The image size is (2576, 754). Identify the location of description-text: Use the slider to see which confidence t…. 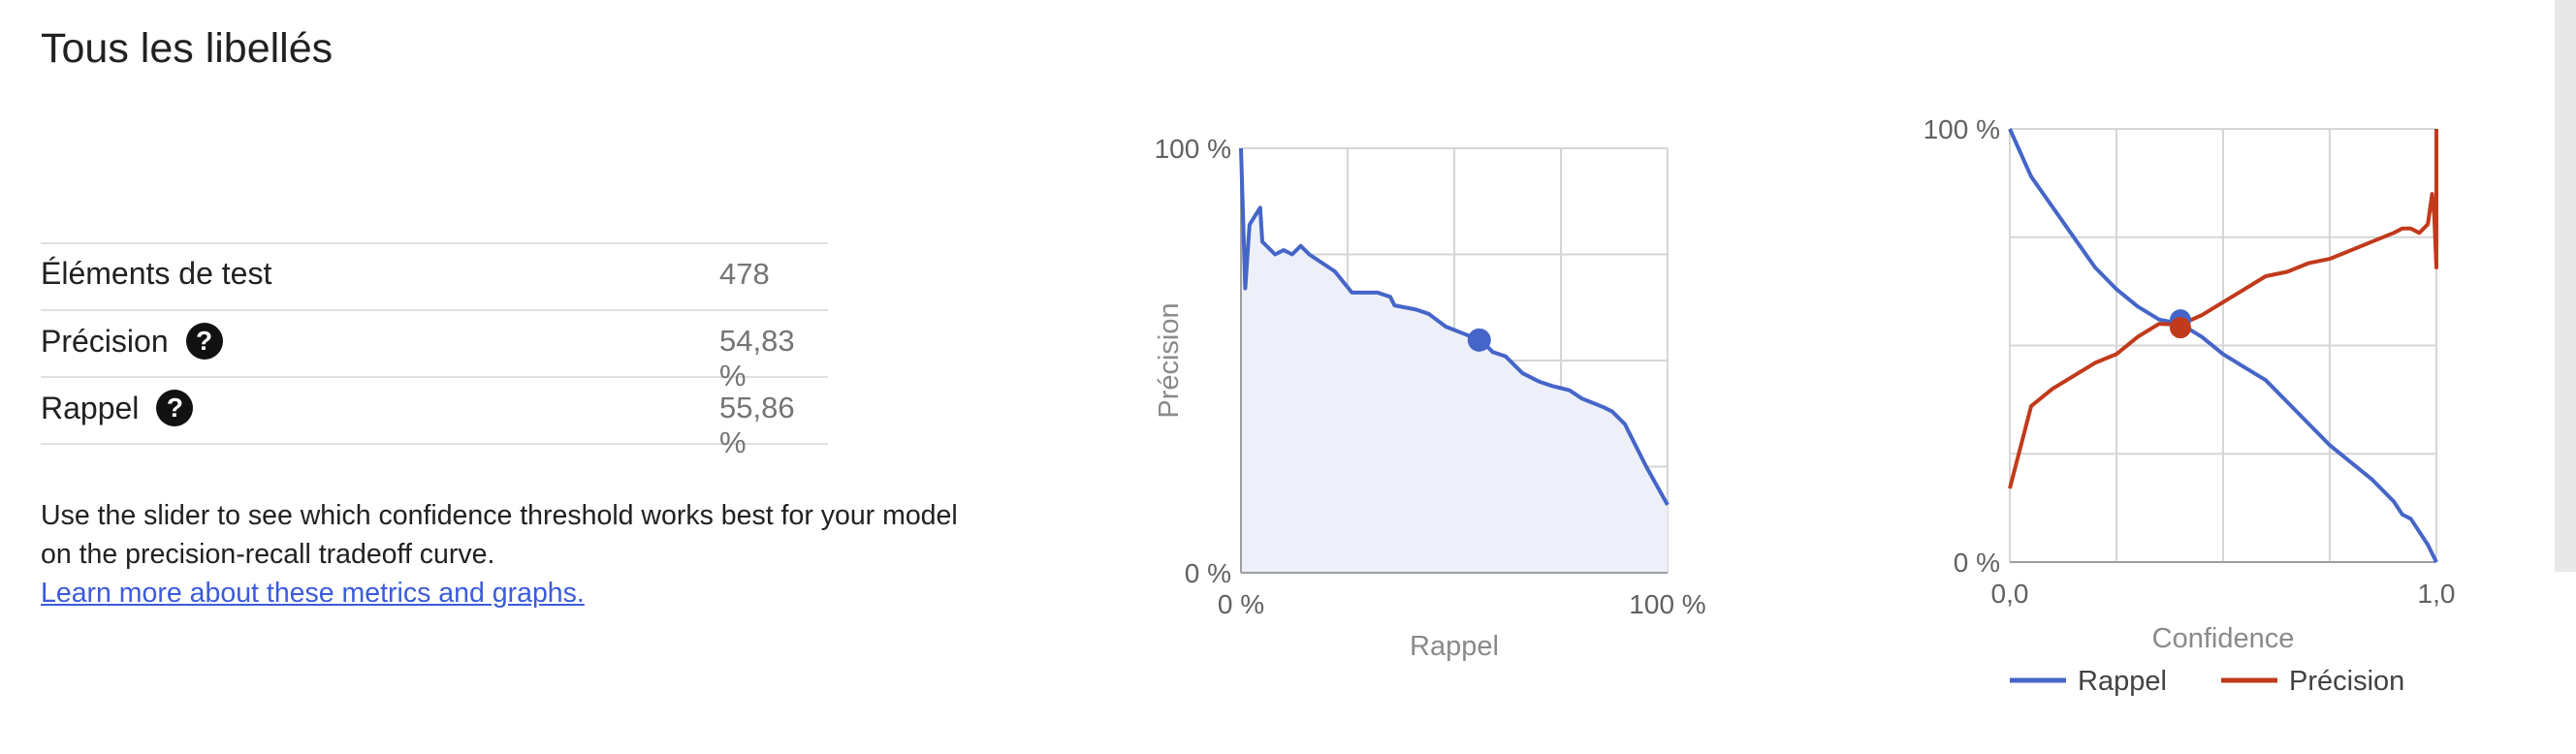
(500, 535).